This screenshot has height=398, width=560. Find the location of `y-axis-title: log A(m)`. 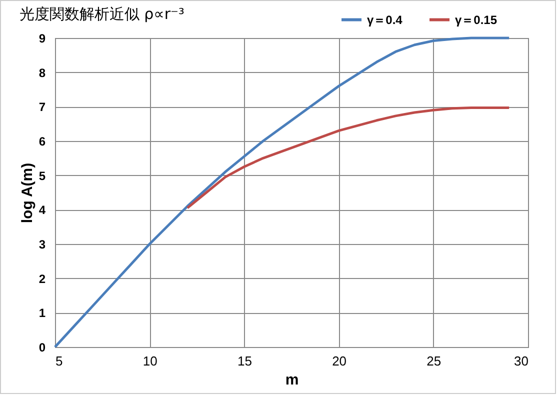

y-axis-title: log A(m) is located at coordinates (27, 193).